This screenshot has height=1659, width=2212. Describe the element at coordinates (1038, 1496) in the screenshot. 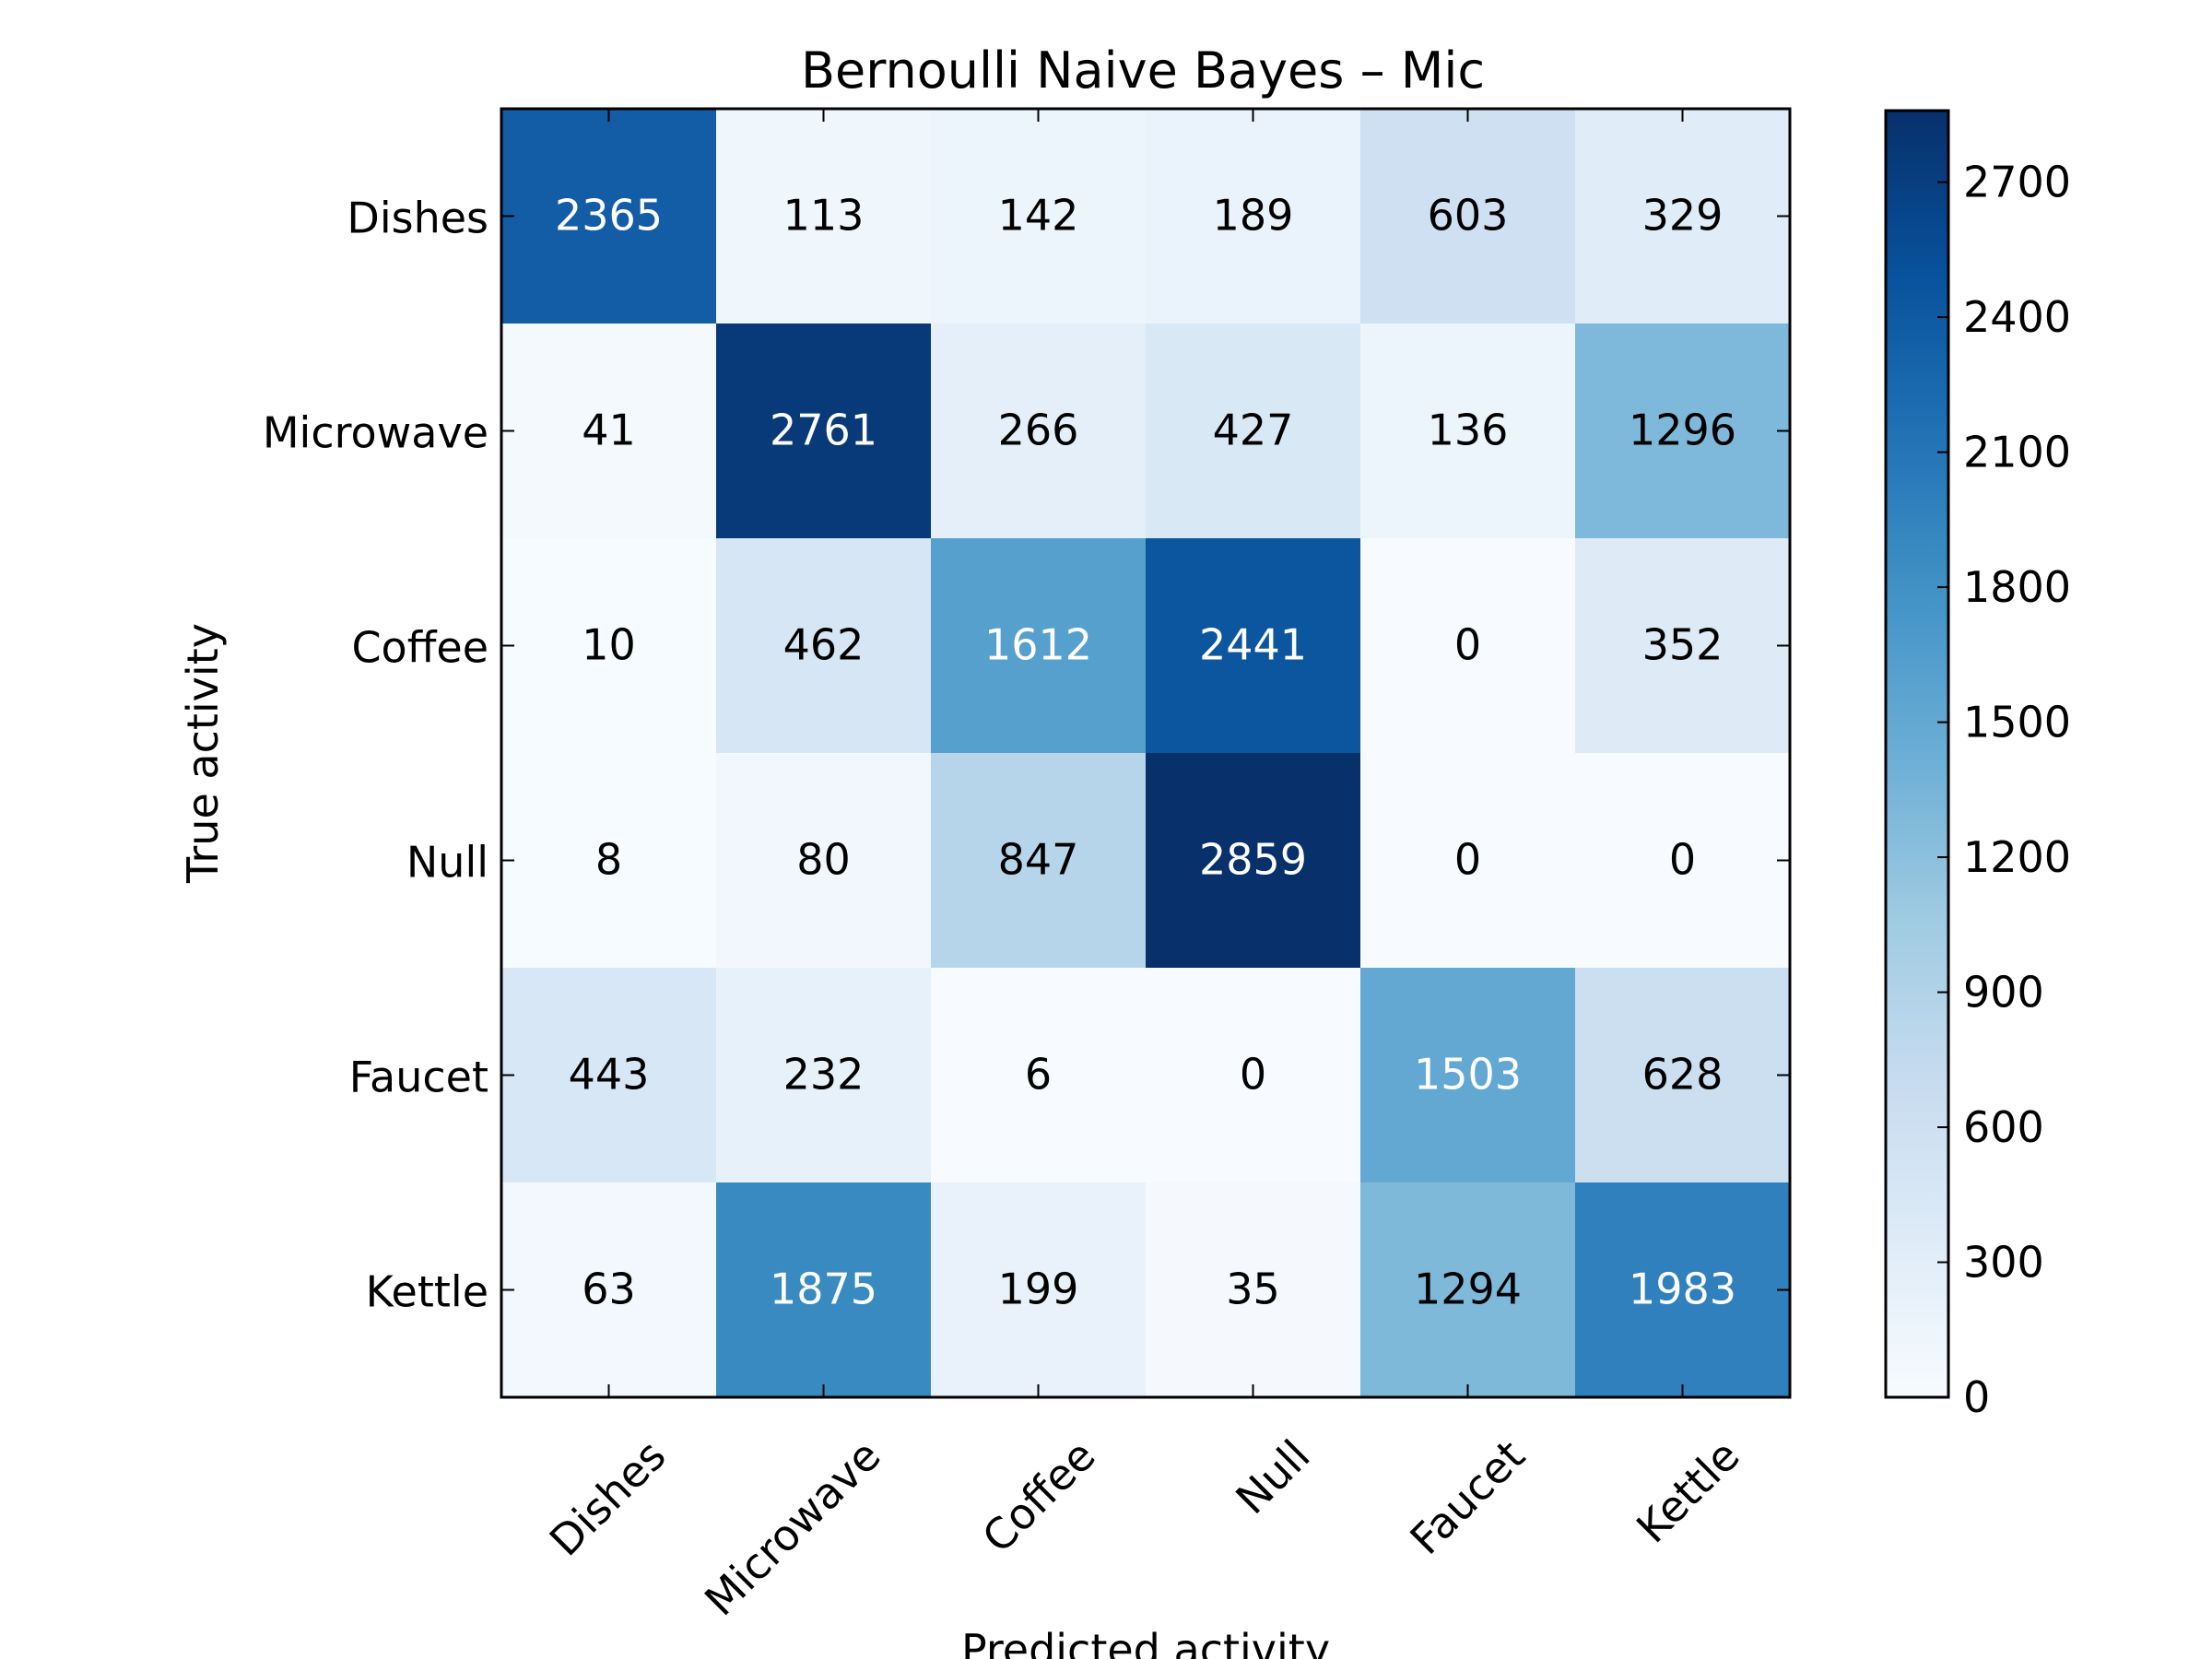

I see `x-tick-label: Coffee` at that location.